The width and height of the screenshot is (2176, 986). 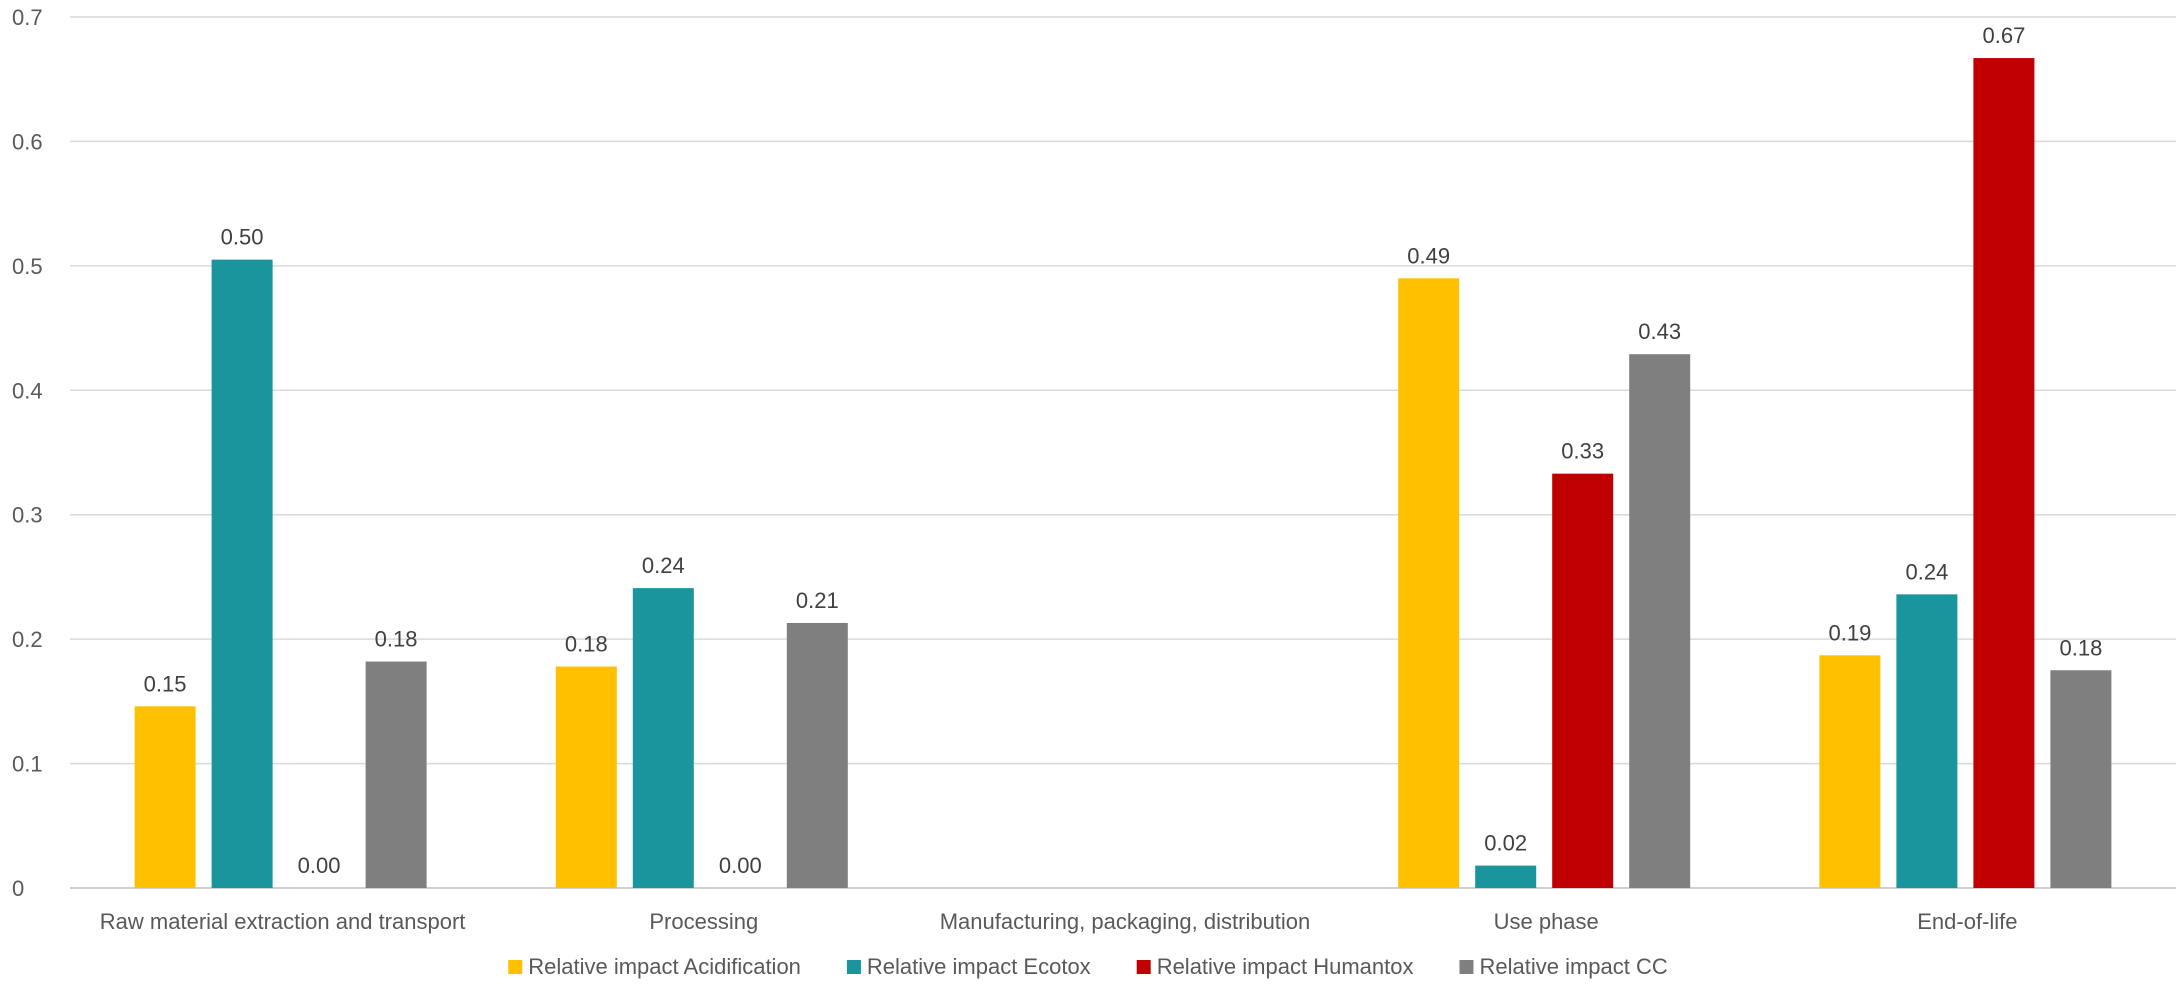 What do you see at coordinates (2003, 35) in the screenshot?
I see `data-label: 0.67` at bounding box center [2003, 35].